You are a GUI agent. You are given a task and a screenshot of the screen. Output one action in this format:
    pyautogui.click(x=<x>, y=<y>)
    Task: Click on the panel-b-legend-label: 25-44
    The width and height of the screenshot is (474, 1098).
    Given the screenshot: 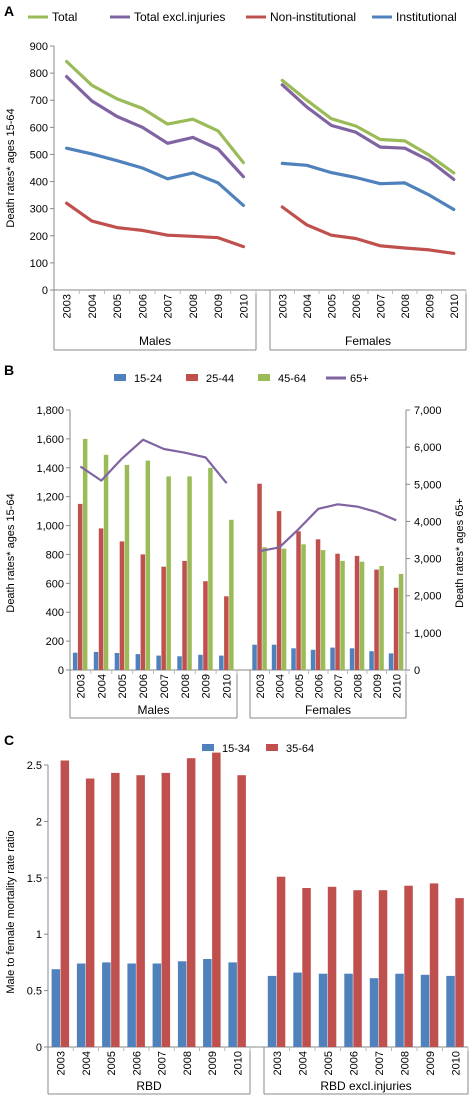 What is the action you would take?
    pyautogui.click(x=220, y=379)
    